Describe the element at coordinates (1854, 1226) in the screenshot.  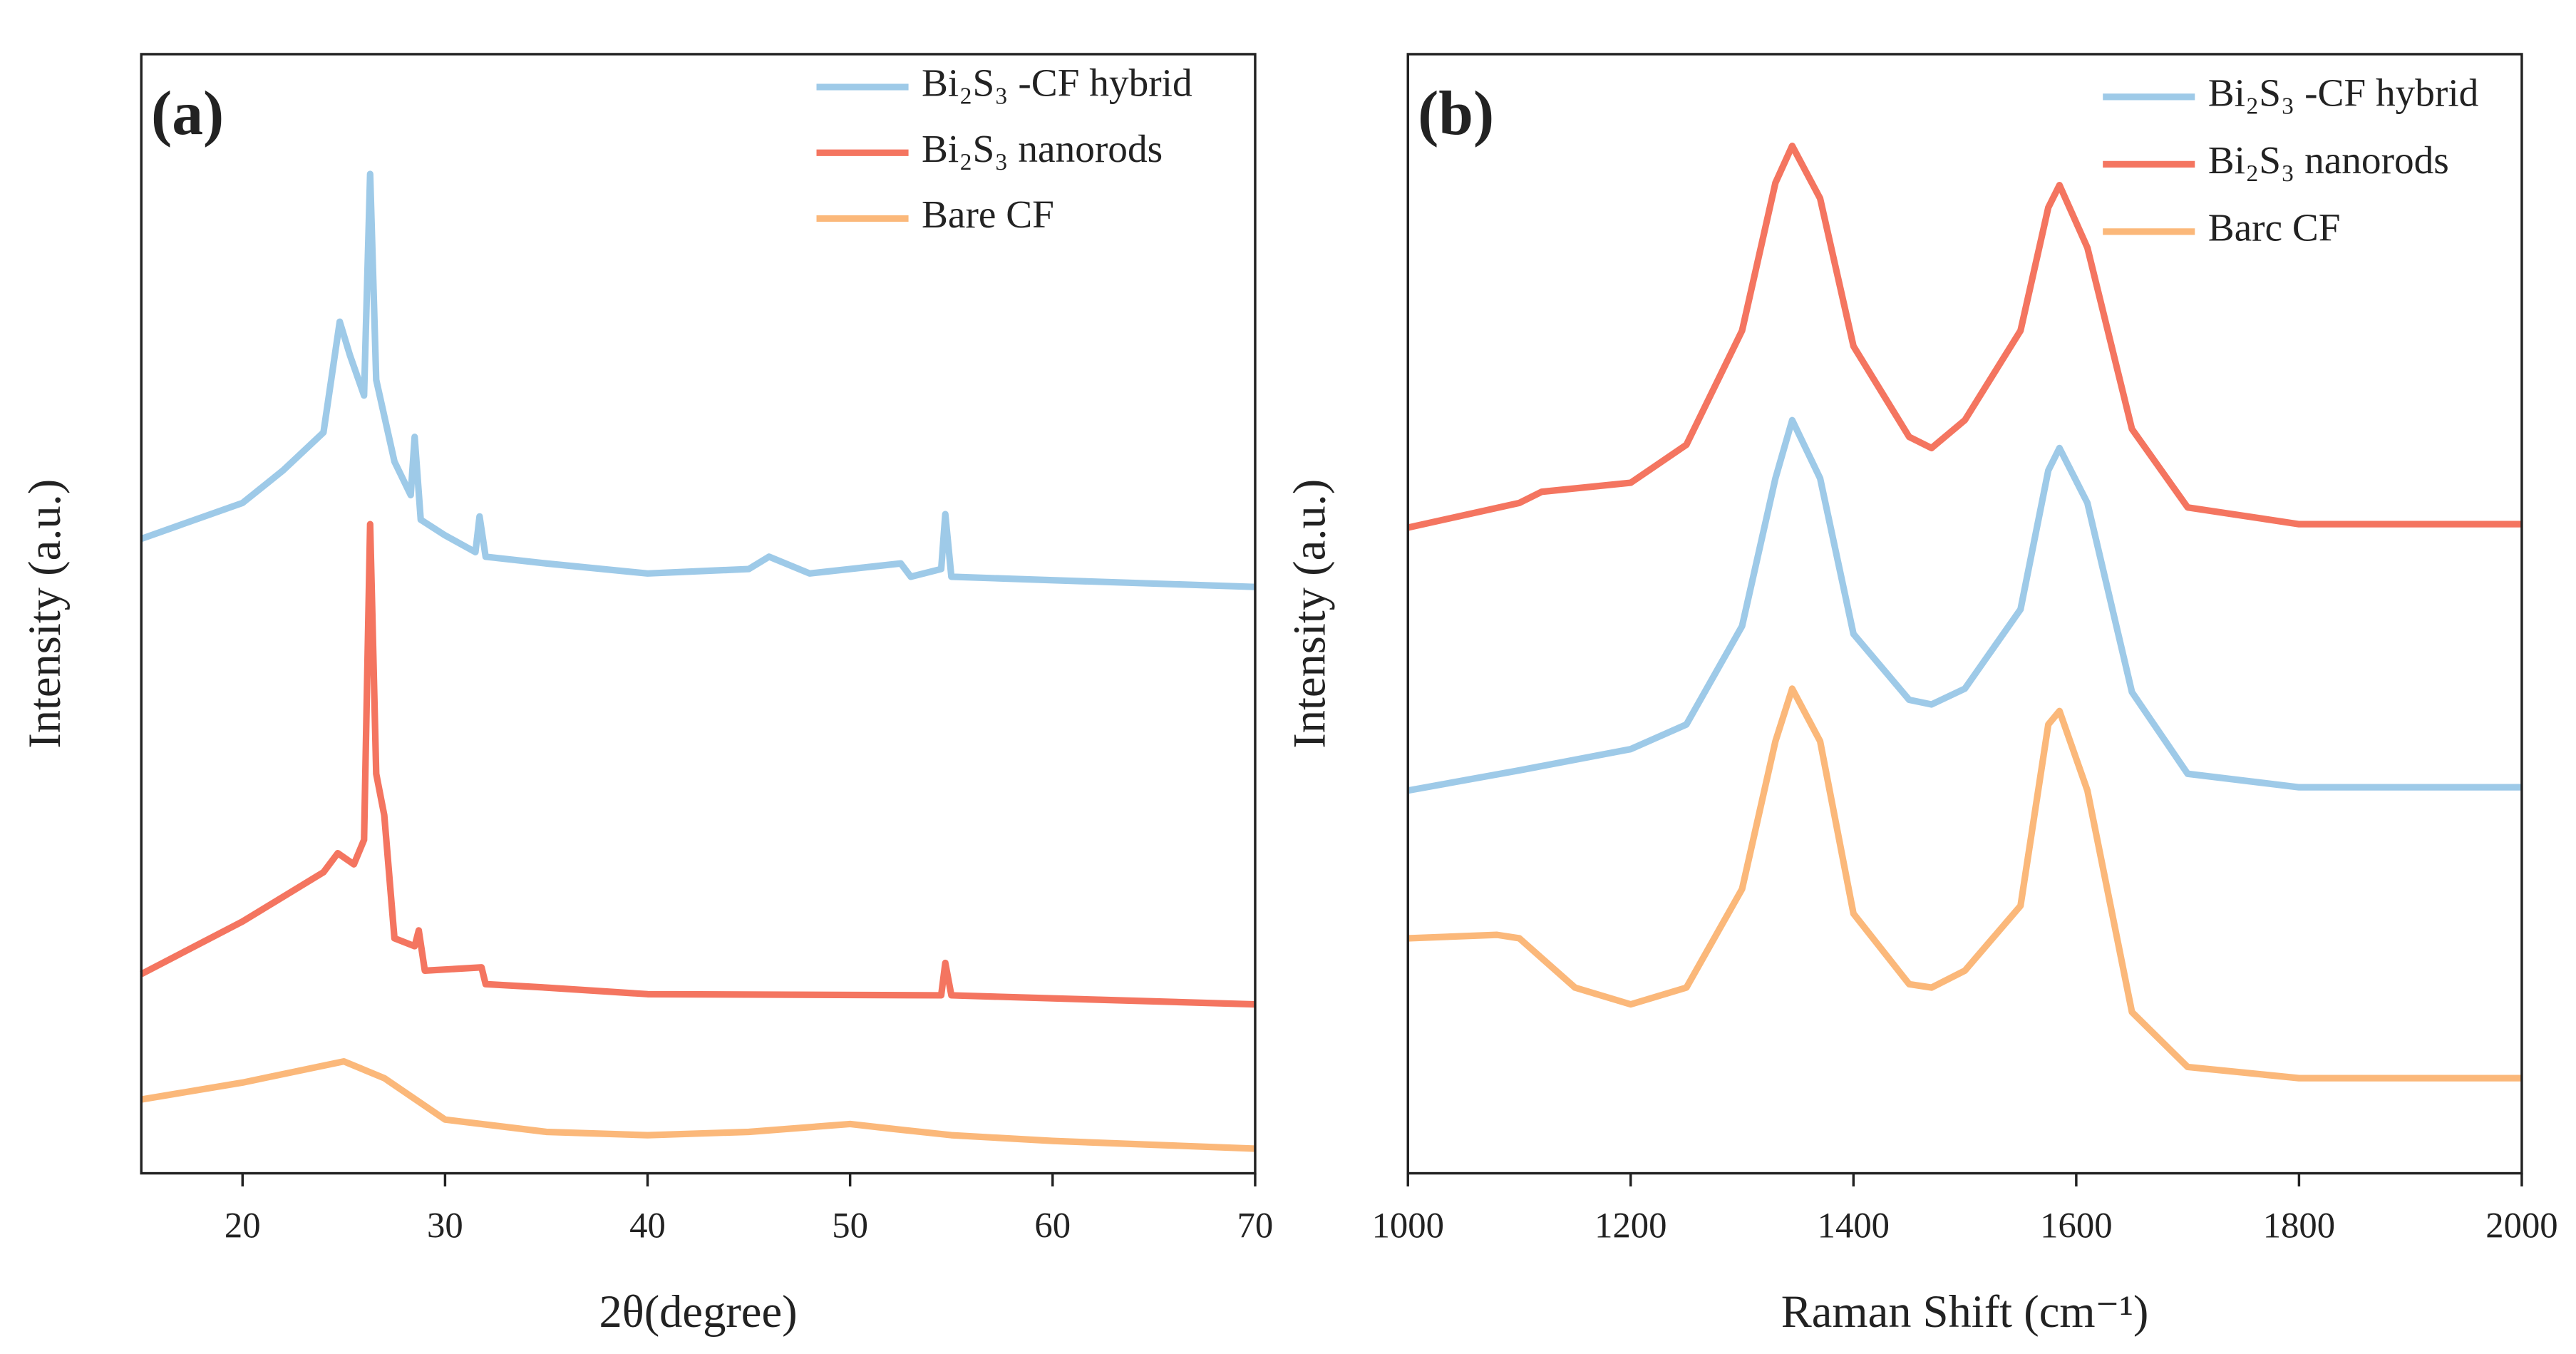
I see `x-tick-label: 1400` at that location.